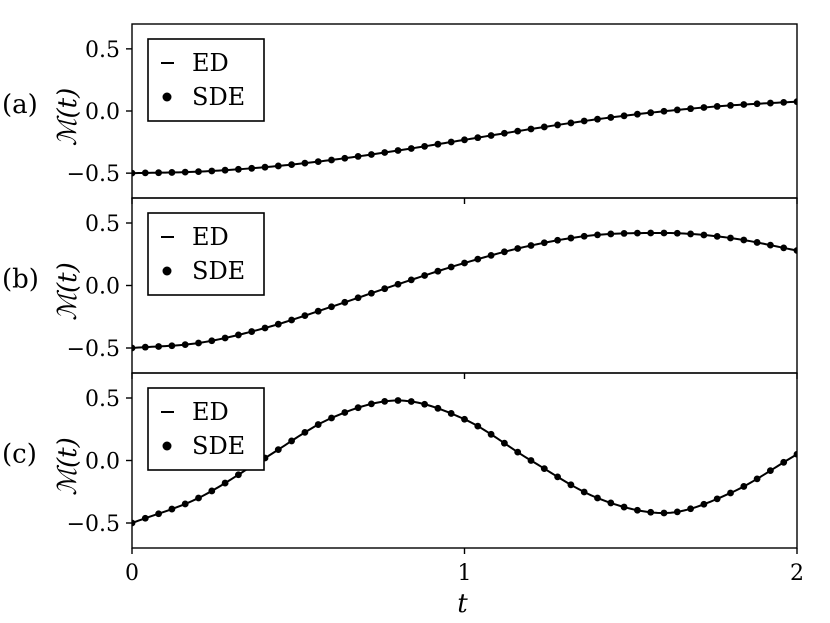 This screenshot has width=830, height=623. What do you see at coordinates (68, 117) in the screenshot?
I see `y-axis-label: ℳ(t)` at bounding box center [68, 117].